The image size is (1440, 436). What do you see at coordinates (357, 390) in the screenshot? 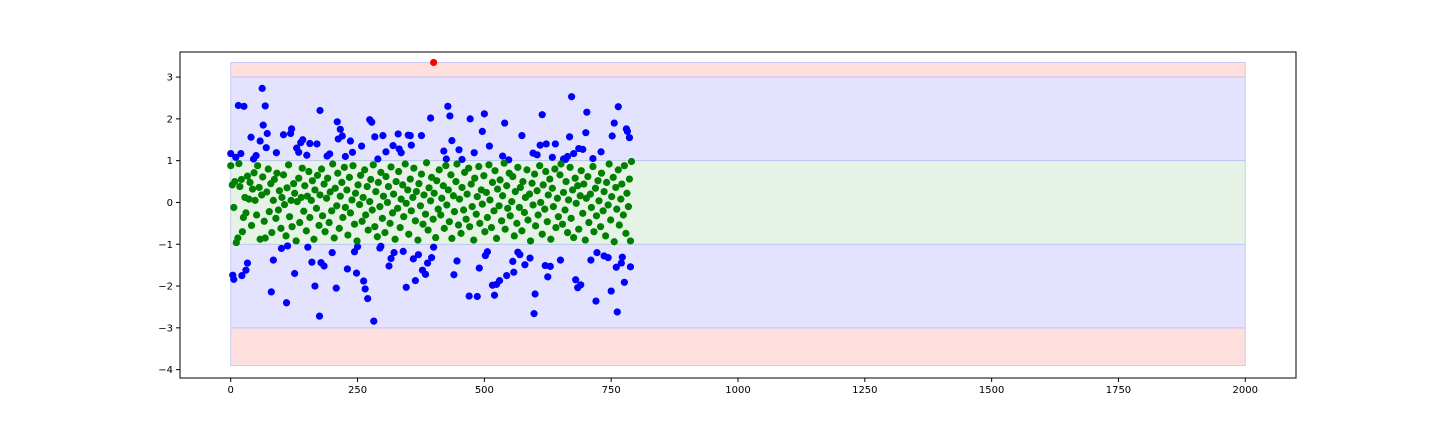
I see `x-tick-label: 250` at bounding box center [357, 390].